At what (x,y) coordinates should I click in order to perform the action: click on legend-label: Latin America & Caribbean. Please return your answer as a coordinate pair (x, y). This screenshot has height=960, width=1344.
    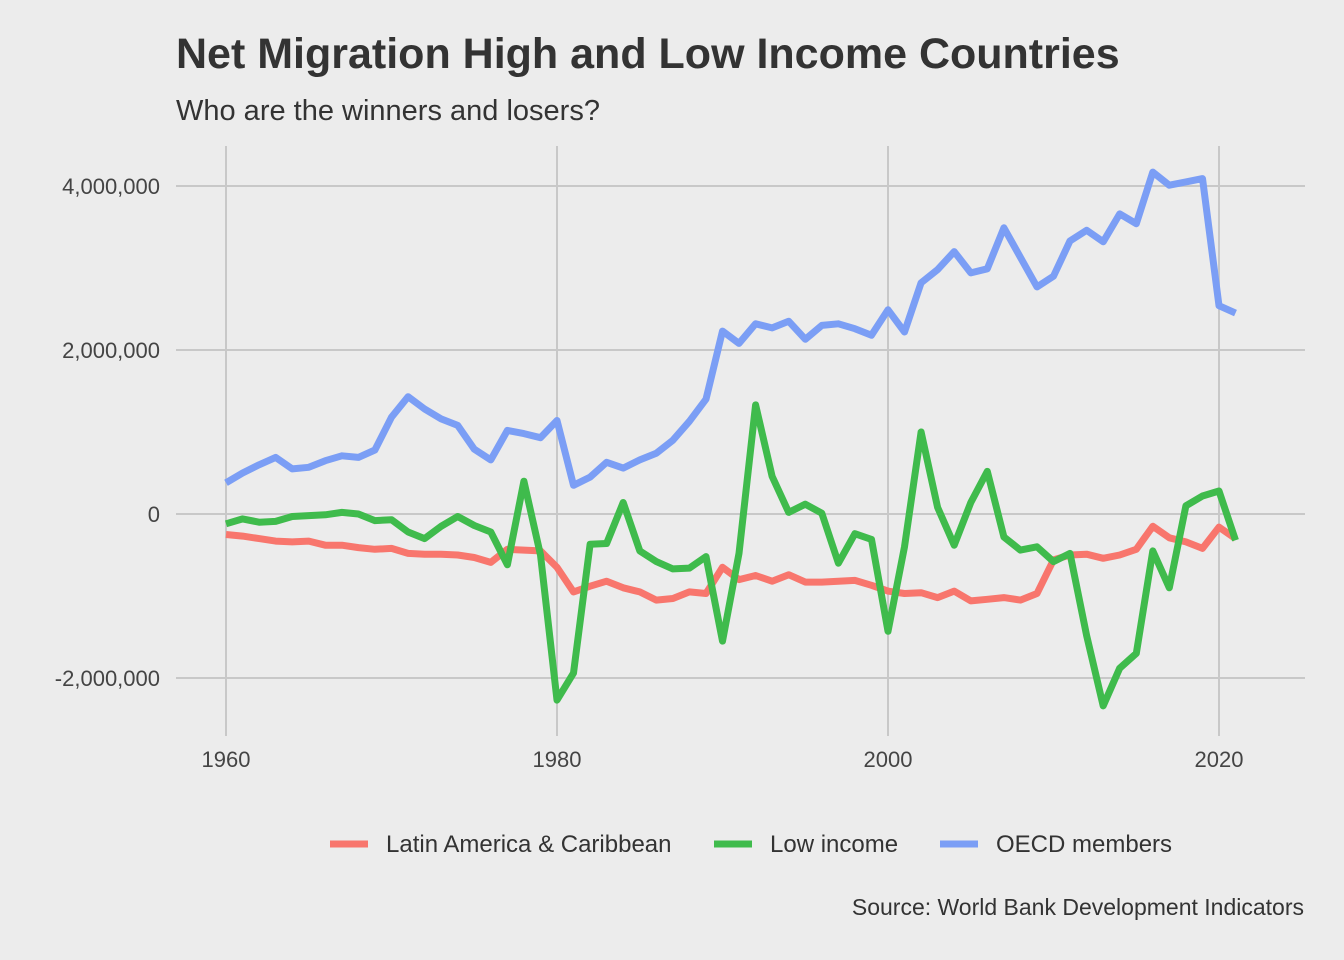
    Looking at the image, I should click on (529, 844).